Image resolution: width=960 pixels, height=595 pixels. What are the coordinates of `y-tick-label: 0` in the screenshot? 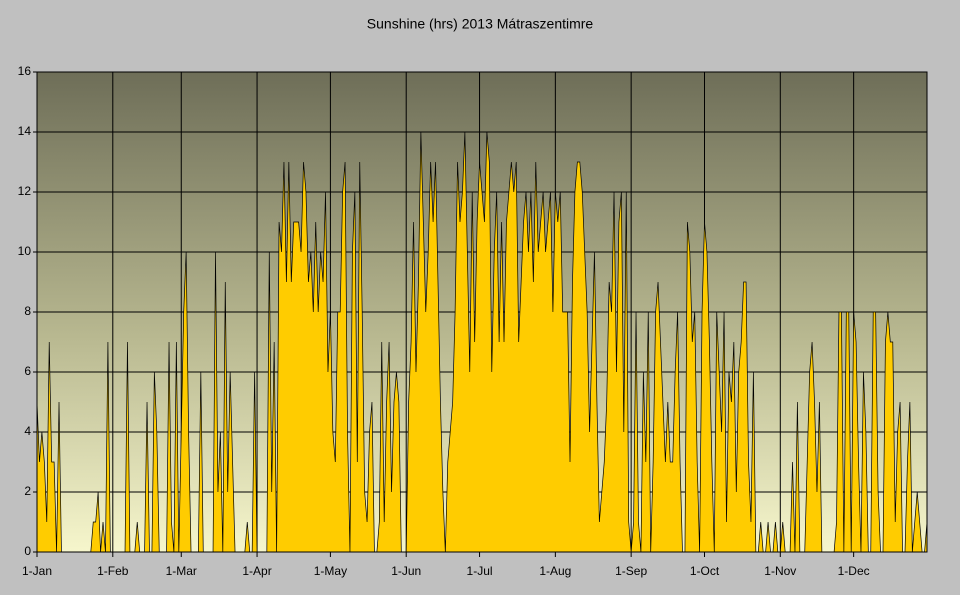 It's located at (27, 551).